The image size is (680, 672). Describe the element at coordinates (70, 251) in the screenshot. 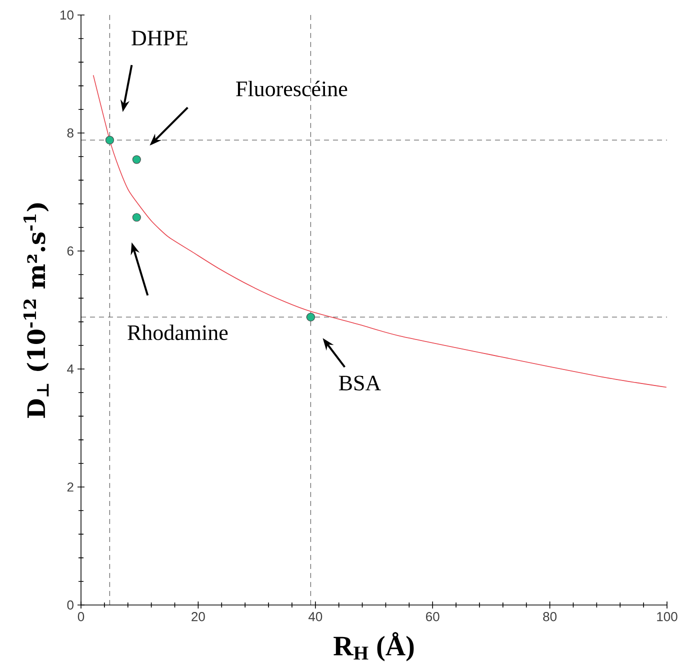

I see `y-tick-label: 6` at that location.